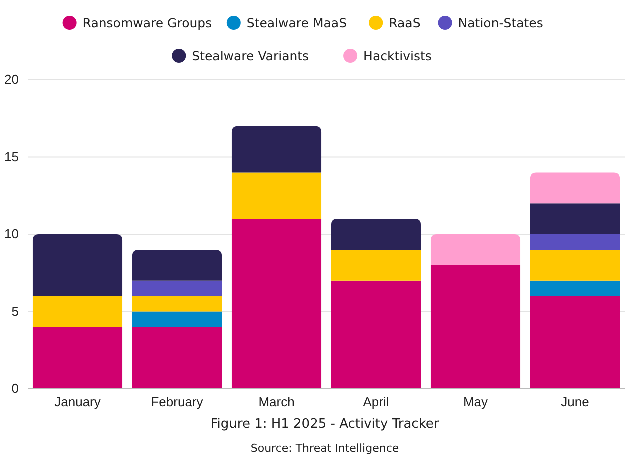 The image size is (637, 465). What do you see at coordinates (405, 23) in the screenshot?
I see `legend-label: RaaS` at bounding box center [405, 23].